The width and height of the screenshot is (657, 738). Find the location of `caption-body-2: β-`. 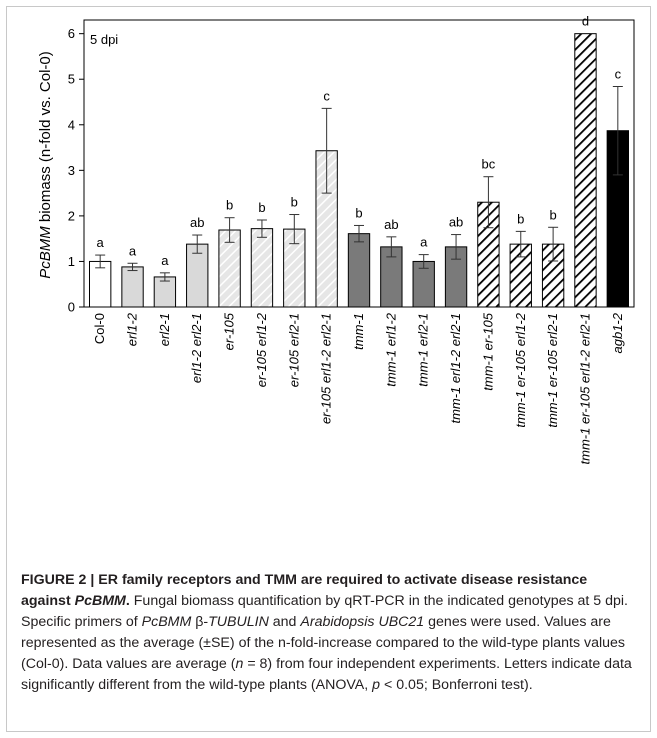

caption-body-2: β- is located at coordinates (200, 622).